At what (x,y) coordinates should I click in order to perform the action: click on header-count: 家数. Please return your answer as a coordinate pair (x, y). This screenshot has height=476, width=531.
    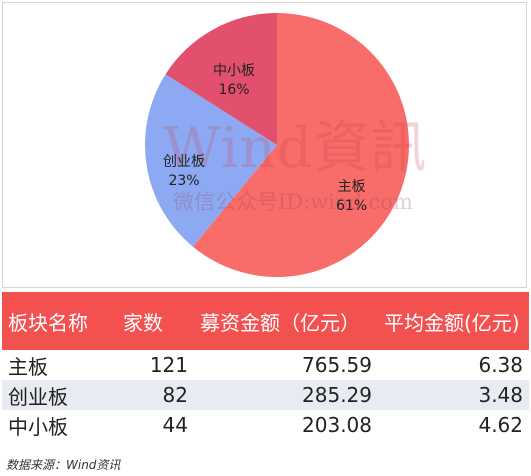
    Looking at the image, I should click on (155, 321).